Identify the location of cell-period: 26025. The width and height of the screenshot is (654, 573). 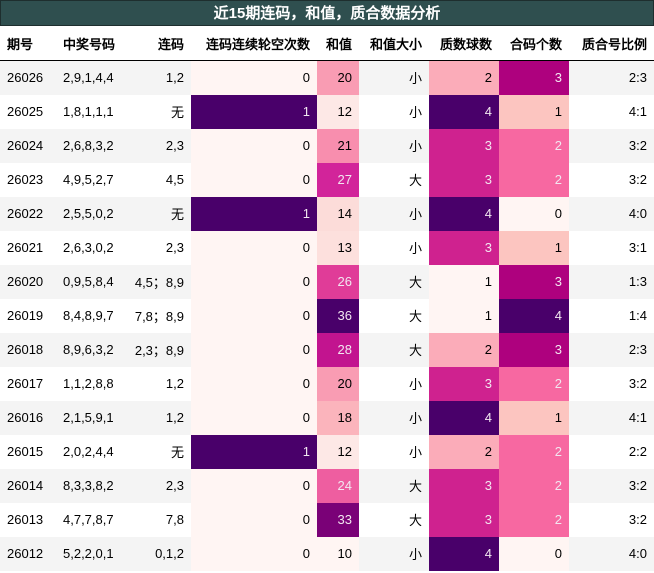
(28, 111).